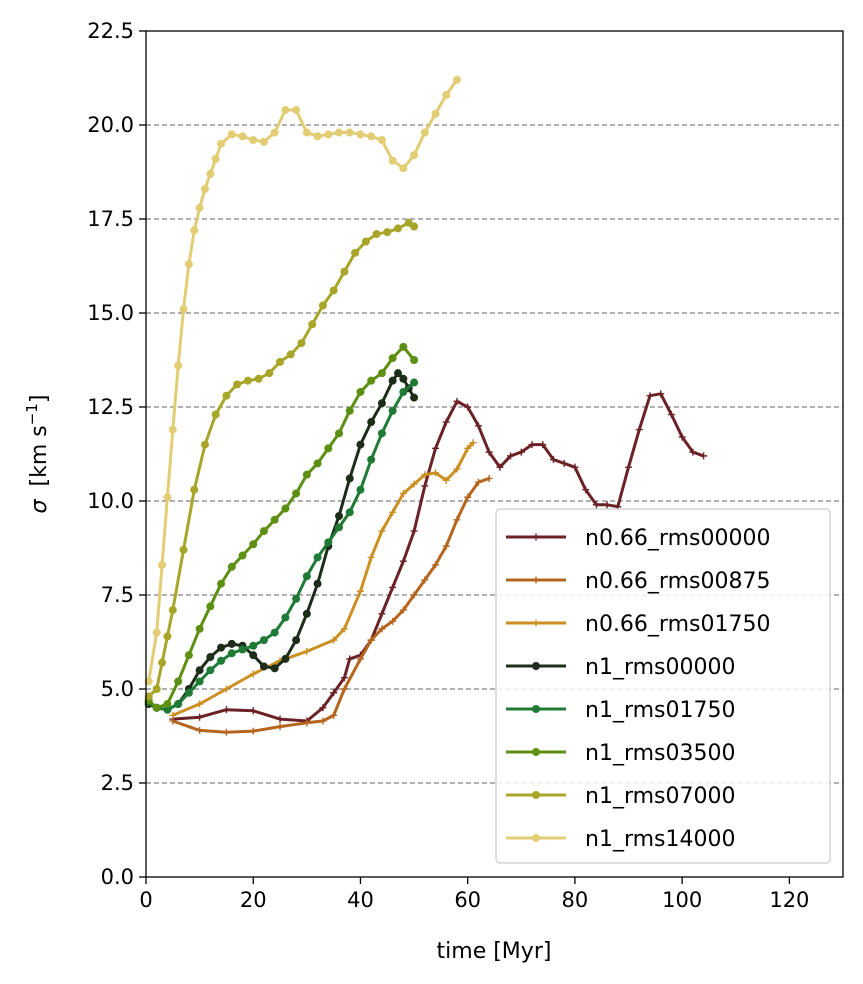  I want to click on y-axis-units: [km s, so click(39, 455).